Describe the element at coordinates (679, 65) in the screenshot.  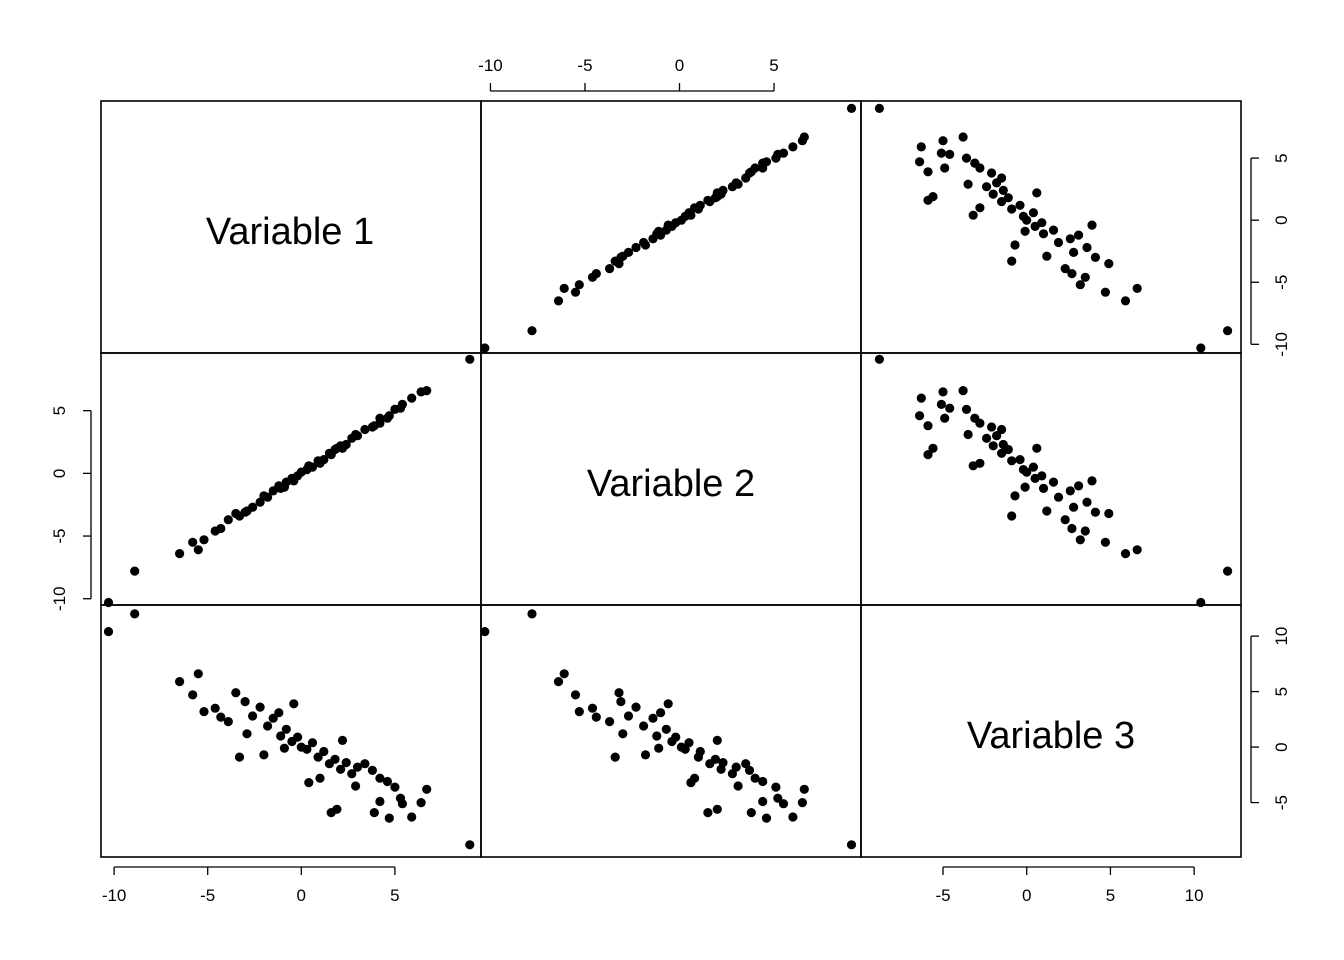
I see `top-axis-tick-label-2: 0` at that location.